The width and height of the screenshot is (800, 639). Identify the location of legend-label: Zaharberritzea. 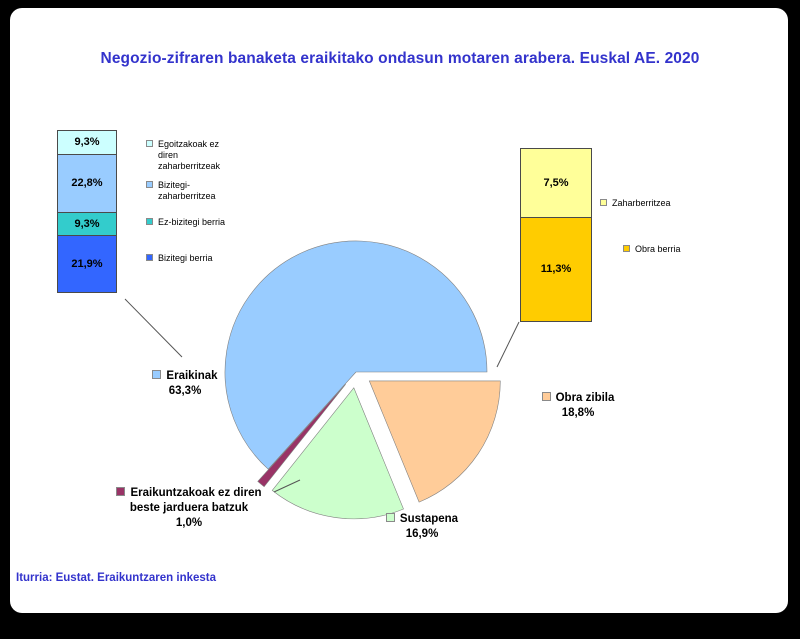
(641, 203).